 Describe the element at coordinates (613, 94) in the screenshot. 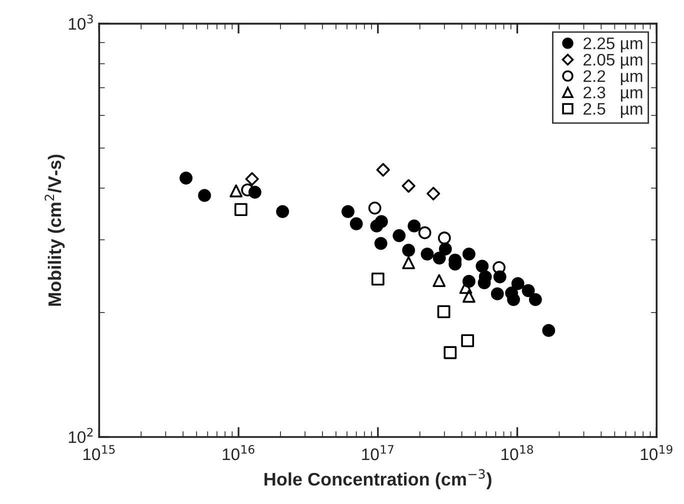

I see `legend-label: 2.3 µm` at that location.